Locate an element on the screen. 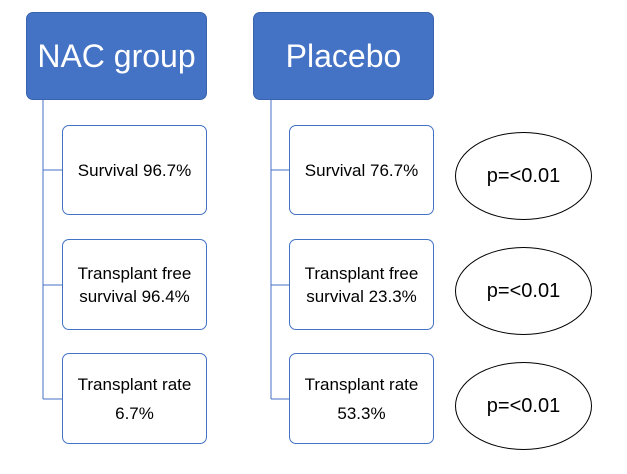 This screenshot has width=627, height=474. outcome-label: Survival 96.7% is located at coordinates (134, 170).